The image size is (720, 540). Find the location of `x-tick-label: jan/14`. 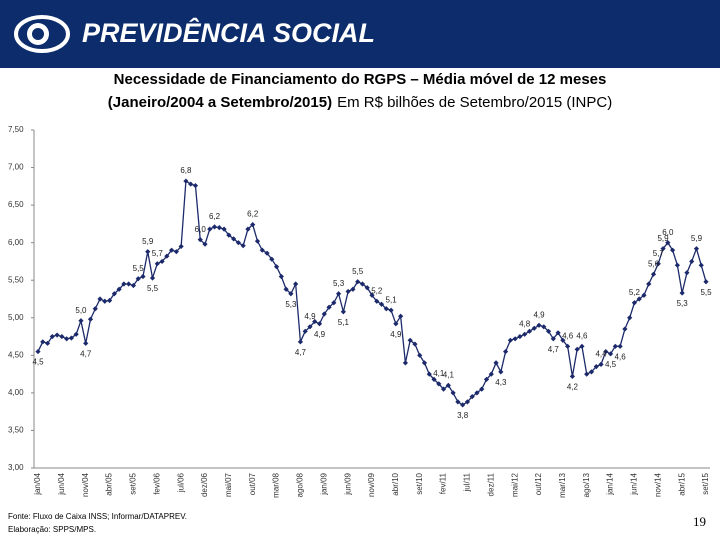

x-tick-label: jan/14 is located at coordinates (610, 483).